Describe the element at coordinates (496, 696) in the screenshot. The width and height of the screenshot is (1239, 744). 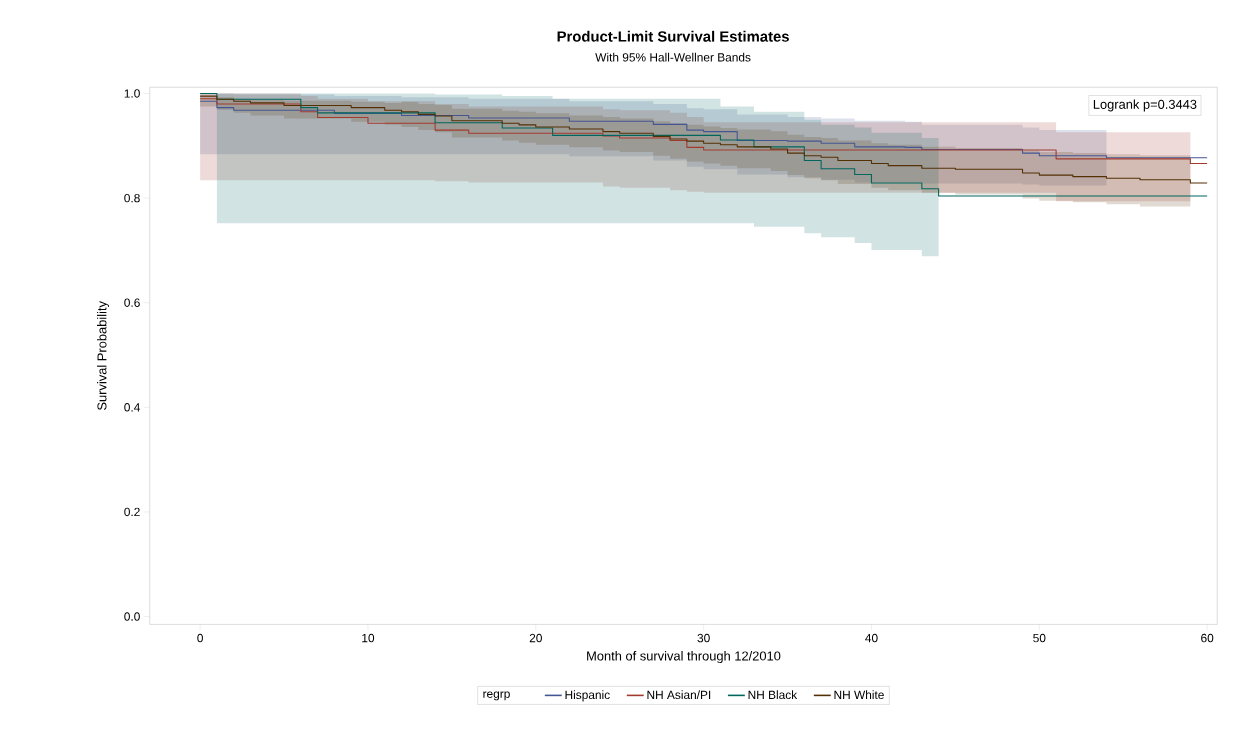
I see `legend-title: regrp` at that location.